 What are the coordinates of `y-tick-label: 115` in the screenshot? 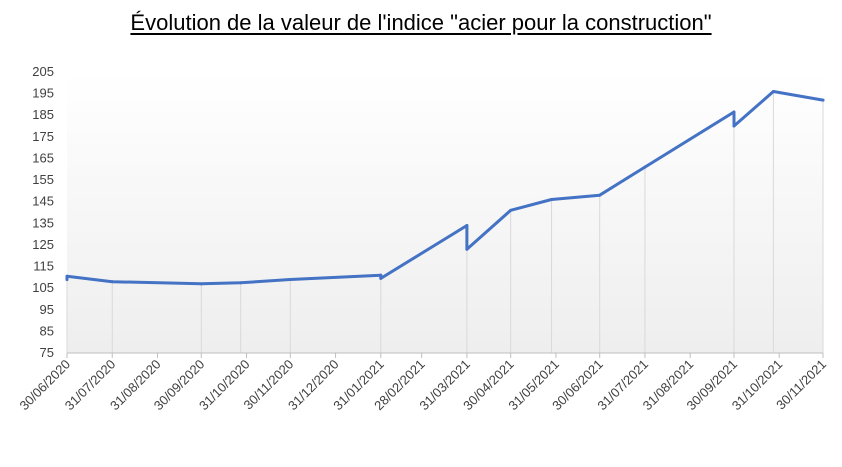 It's located at (43, 266).